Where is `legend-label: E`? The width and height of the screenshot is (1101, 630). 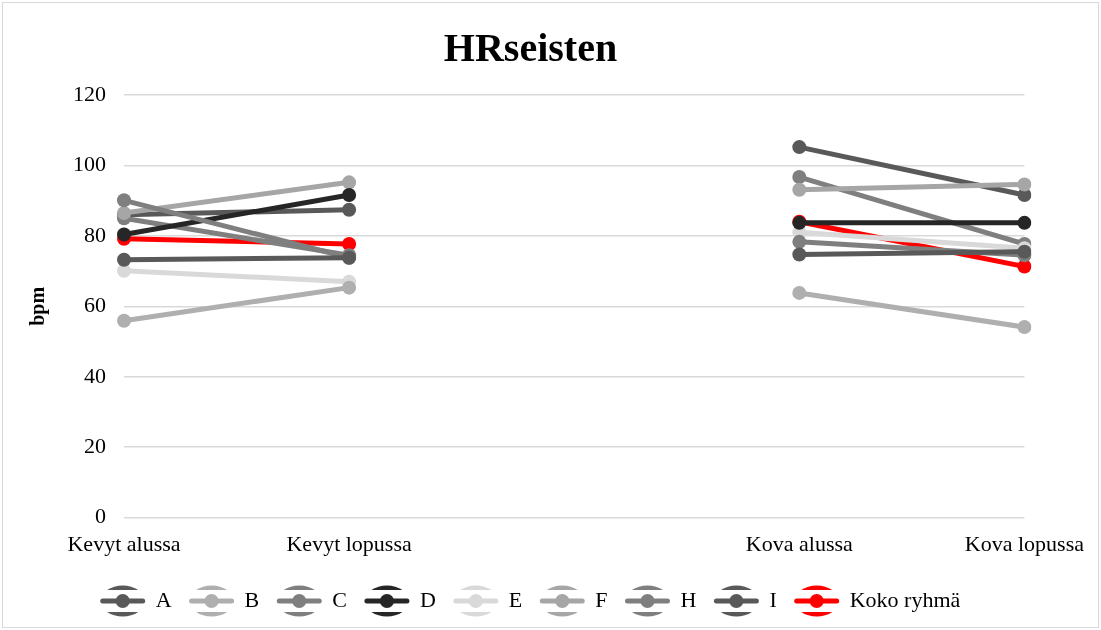 legend-label: E is located at coordinates (515, 599).